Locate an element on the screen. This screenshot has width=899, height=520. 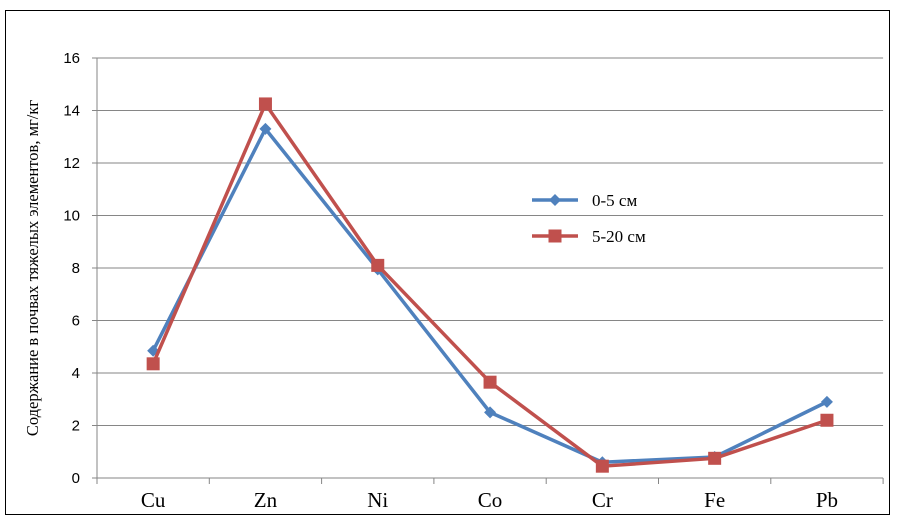
y-tick-label: 4 is located at coordinates (76, 373).